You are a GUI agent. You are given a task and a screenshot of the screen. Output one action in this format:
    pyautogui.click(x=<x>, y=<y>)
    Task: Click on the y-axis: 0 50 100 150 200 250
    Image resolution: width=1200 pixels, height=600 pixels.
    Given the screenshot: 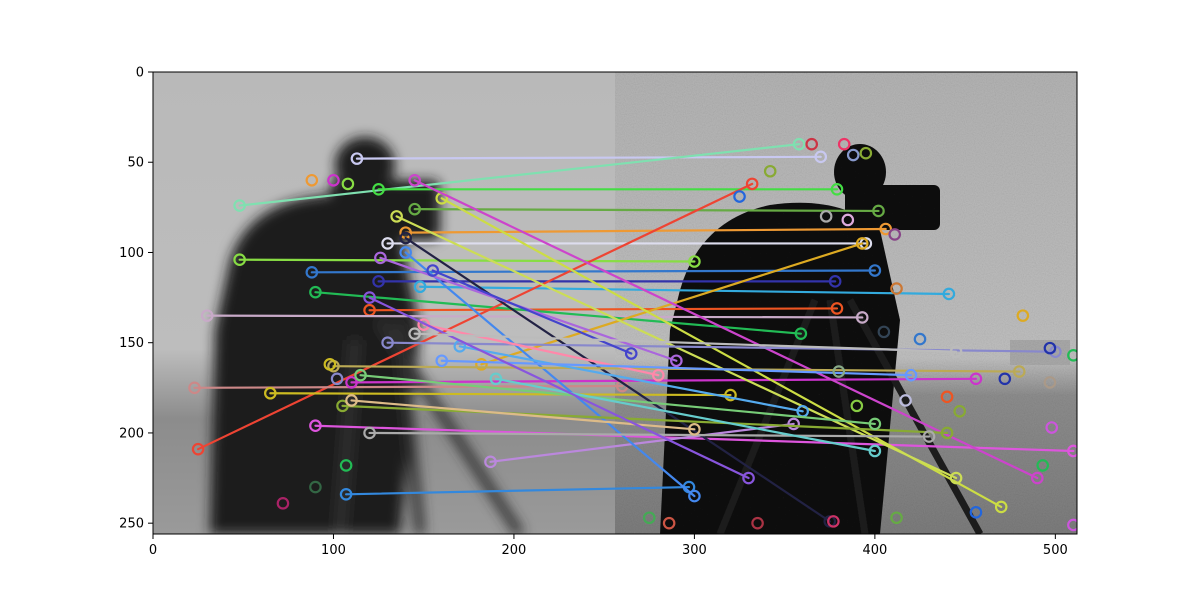 What is the action you would take?
    pyautogui.click(x=136, y=299)
    